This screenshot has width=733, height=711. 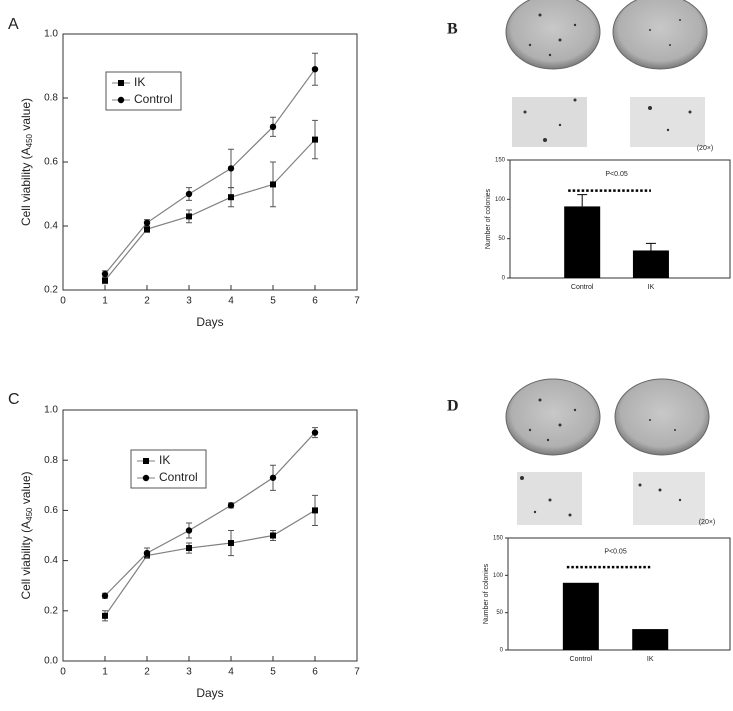 I want to click on y-tick-label: 0.0, so click(x=51, y=661).